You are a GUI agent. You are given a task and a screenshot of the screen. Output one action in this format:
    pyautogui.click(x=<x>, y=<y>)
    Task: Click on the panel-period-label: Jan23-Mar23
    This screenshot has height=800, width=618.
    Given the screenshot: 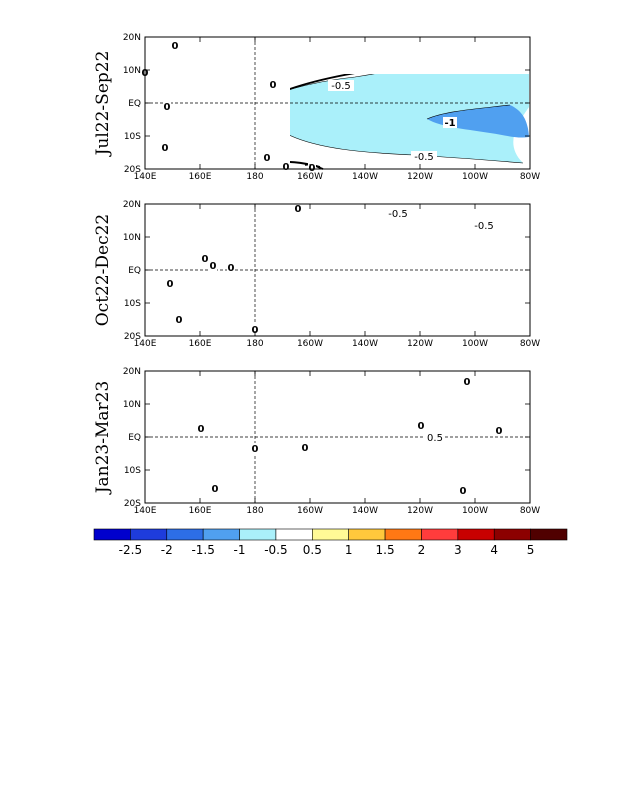 What is the action you would take?
    pyautogui.click(x=103, y=438)
    